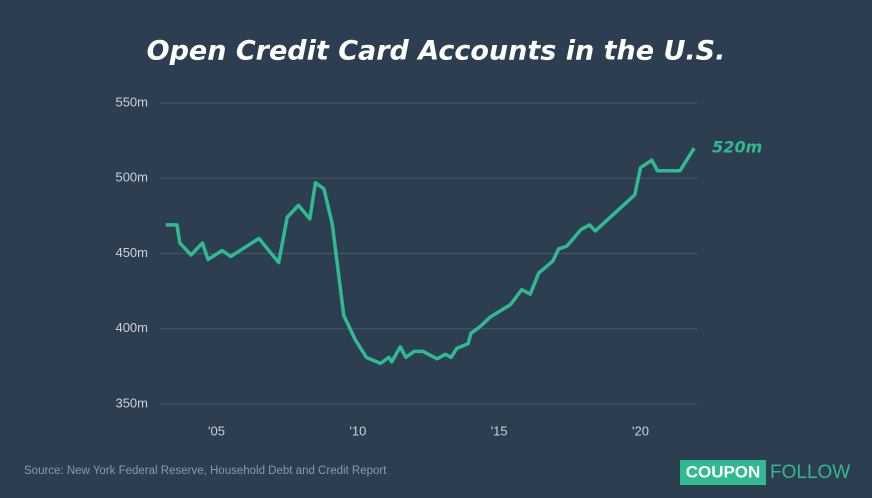 This screenshot has height=498, width=872. I want to click on x-tick-label: '15, so click(499, 430).